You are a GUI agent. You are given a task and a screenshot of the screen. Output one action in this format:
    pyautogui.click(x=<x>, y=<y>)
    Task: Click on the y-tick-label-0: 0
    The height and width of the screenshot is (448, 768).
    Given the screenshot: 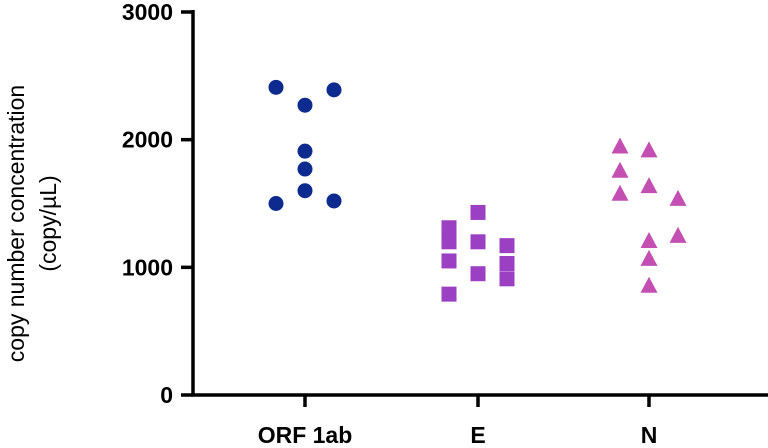 What is the action you would take?
    pyautogui.click(x=166, y=395)
    